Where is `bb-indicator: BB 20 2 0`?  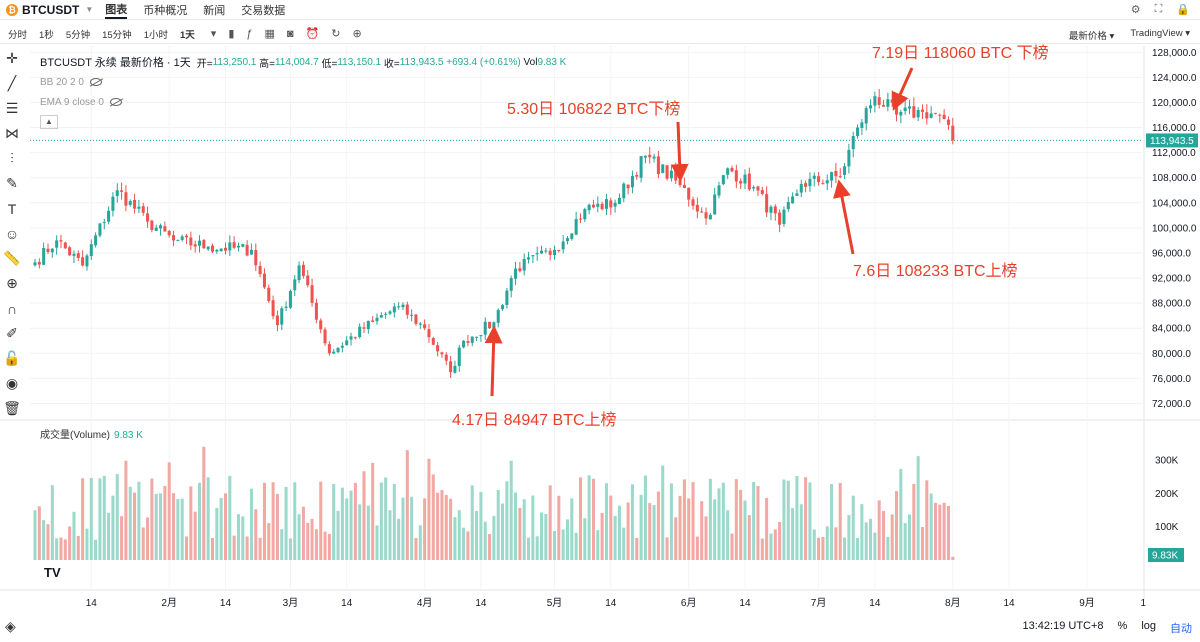 bb-indicator: BB 20 2 0 is located at coordinates (62, 82).